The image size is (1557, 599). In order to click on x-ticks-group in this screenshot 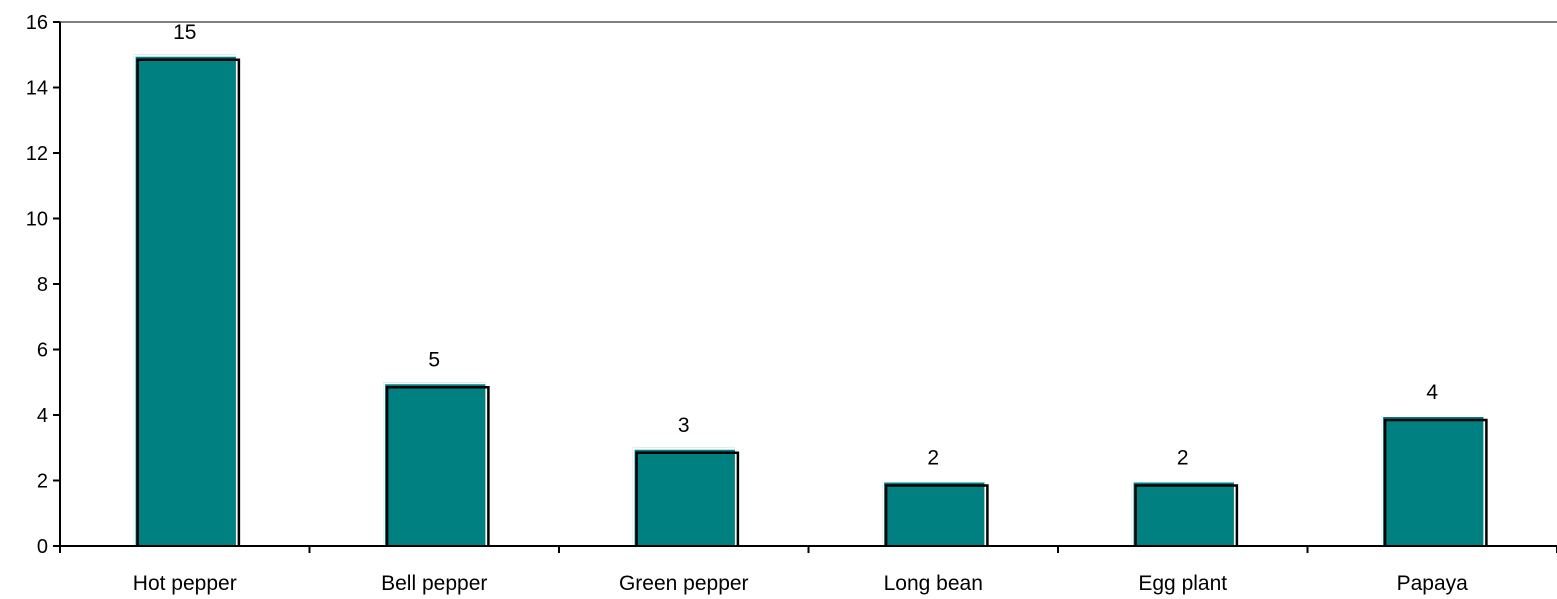, I will do `click(808, 549)`.